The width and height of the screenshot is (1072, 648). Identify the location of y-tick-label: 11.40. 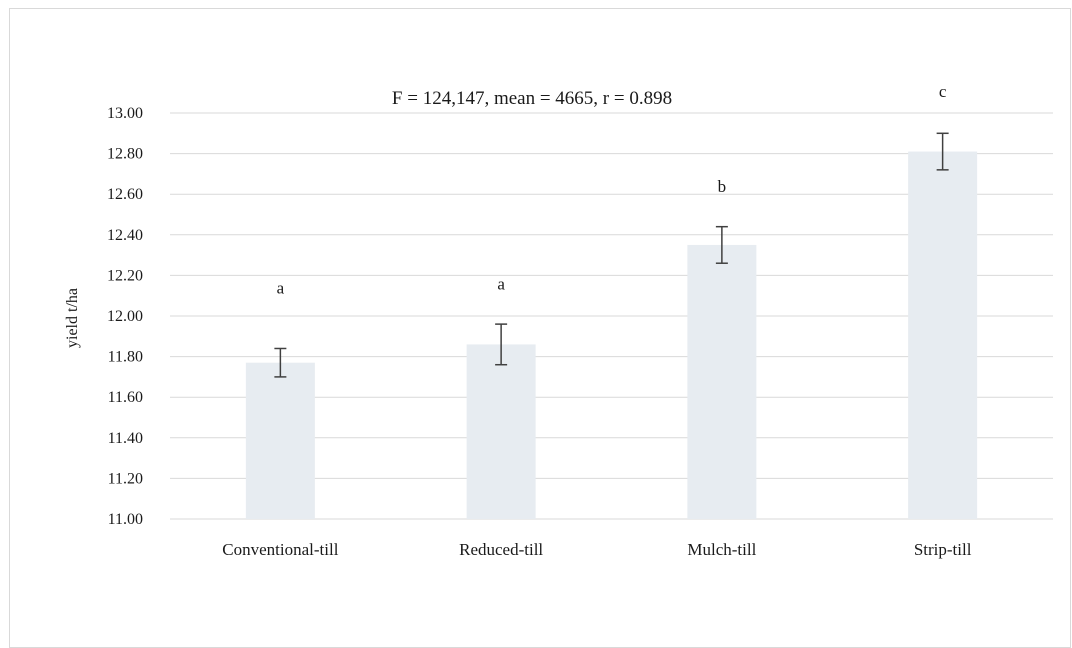
(125, 438).